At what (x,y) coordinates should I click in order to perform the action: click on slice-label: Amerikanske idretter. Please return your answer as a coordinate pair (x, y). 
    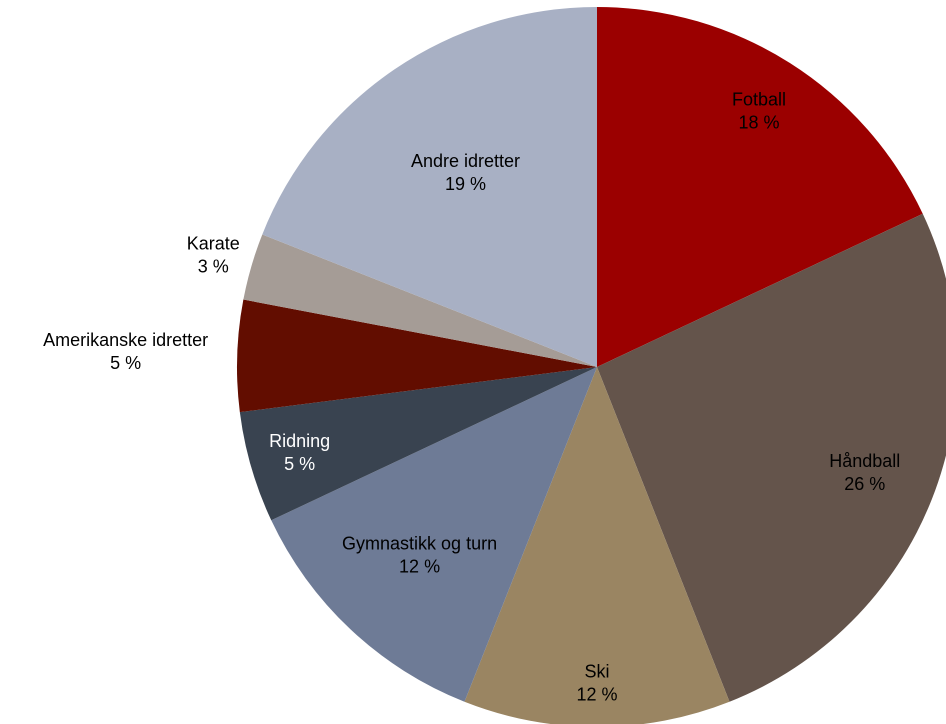
    Looking at the image, I should click on (125, 340).